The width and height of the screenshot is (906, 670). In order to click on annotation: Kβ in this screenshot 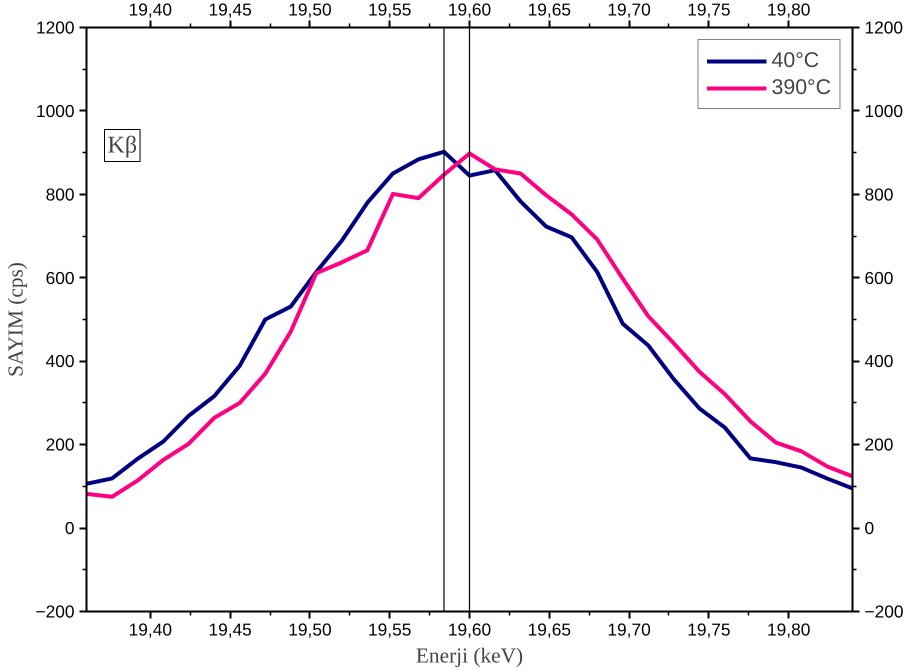, I will do `click(123, 145)`.